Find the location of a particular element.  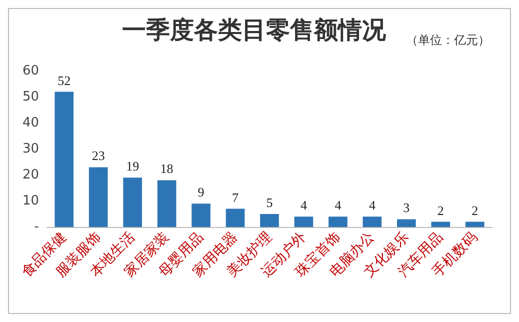

y-tick-label: 60 is located at coordinates (30, 71).